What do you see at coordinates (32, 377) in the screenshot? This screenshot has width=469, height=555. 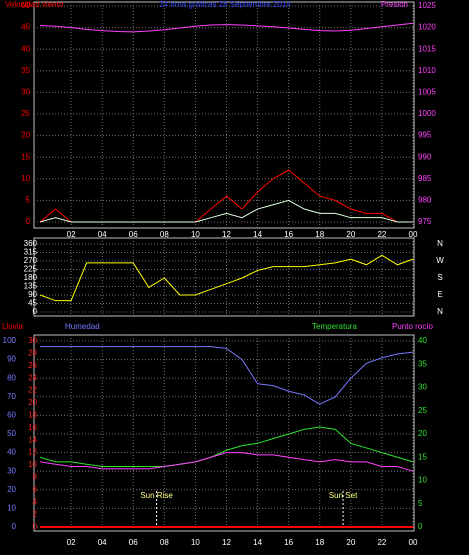 I see `y-tick-label: 24` at bounding box center [32, 377].